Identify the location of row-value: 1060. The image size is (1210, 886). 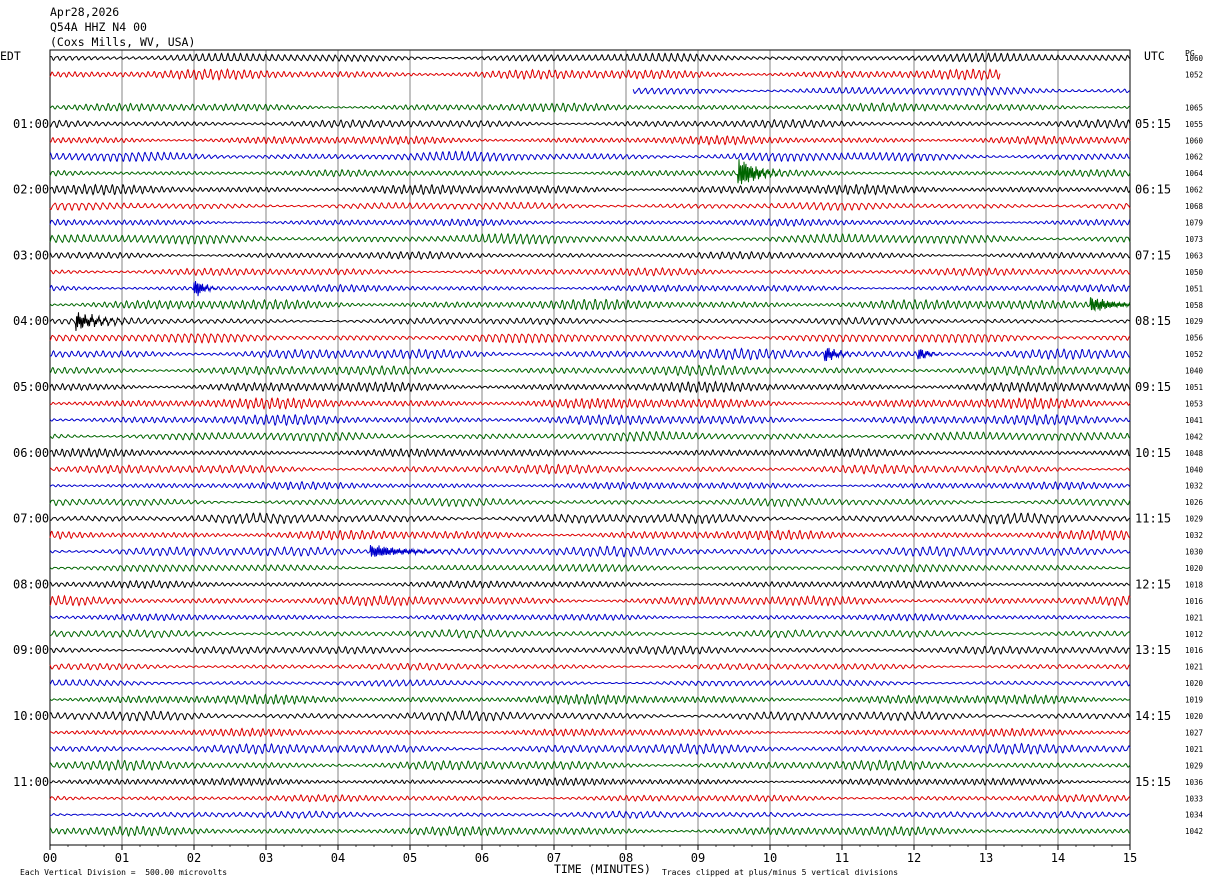
(1194, 140).